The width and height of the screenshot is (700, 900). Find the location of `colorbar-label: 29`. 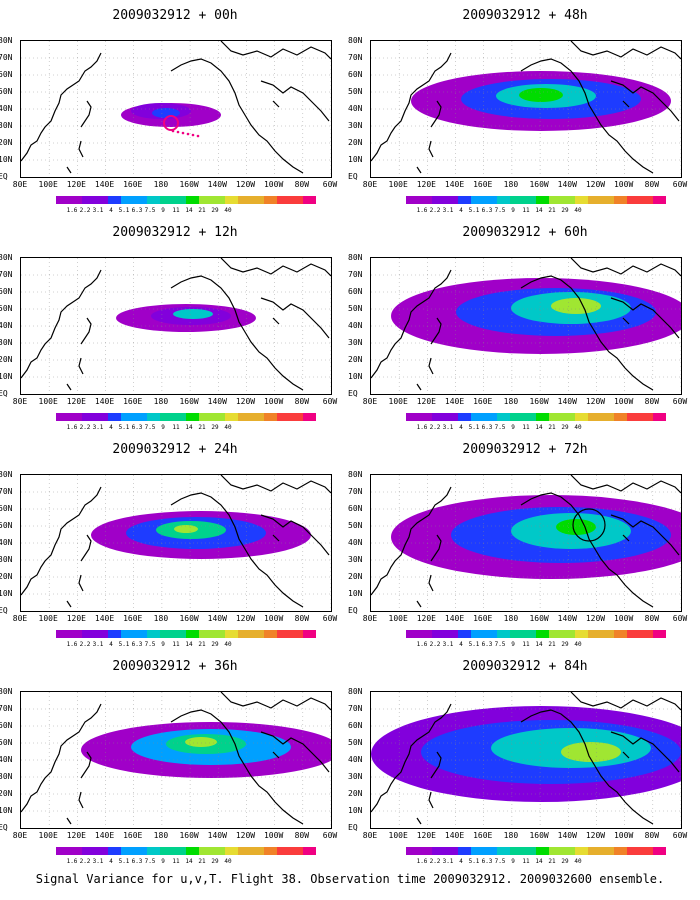

colorbar-label: 29 is located at coordinates (565, 644).